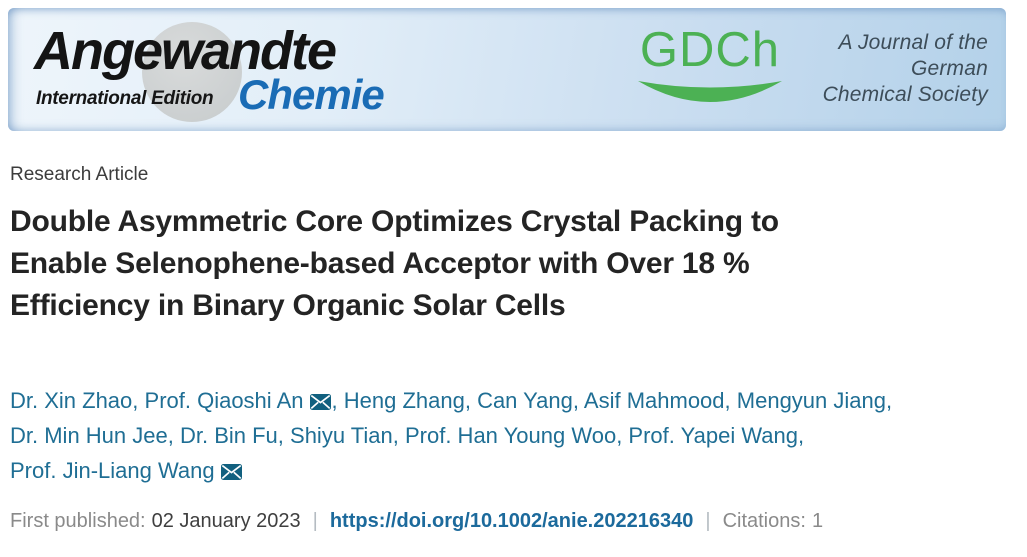 The image size is (1027, 557). I want to click on society-tagline: A Journal of the German Chemical Society, so click(905, 69).